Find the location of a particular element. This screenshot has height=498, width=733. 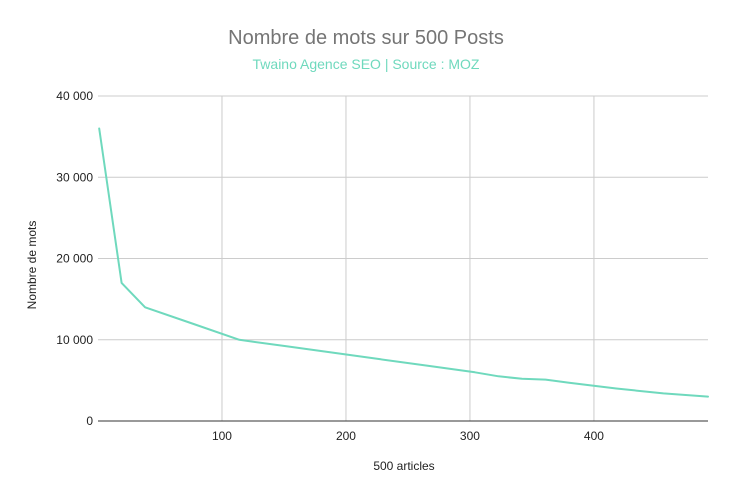

y-axis-title: Nombre de mots is located at coordinates (32, 265).